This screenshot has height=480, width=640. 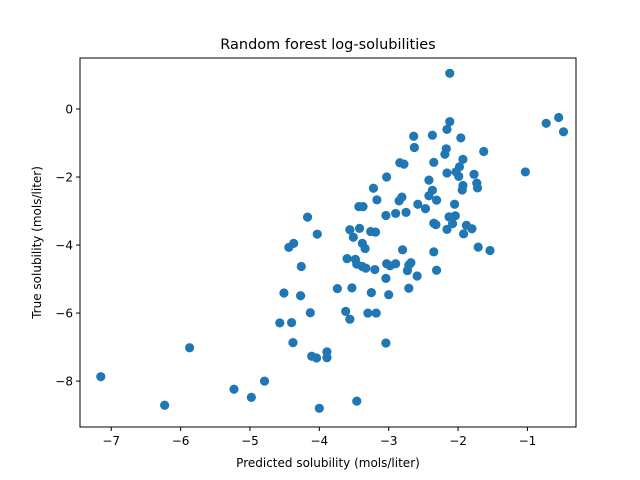 What do you see at coordinates (319, 441) in the screenshot?
I see `x-tick-label: −4` at bounding box center [319, 441].